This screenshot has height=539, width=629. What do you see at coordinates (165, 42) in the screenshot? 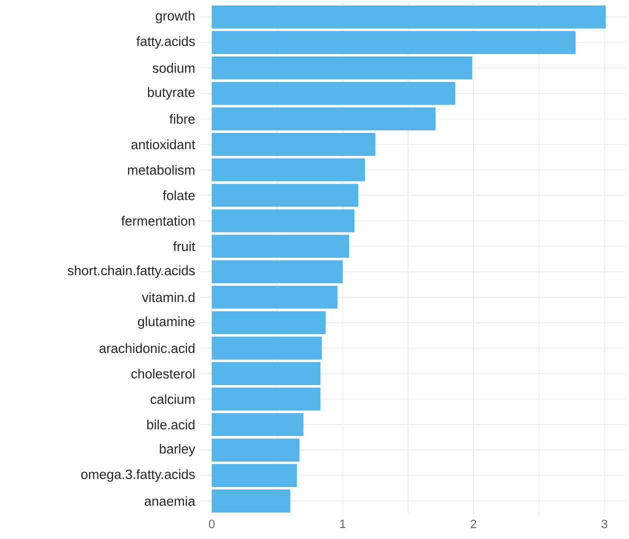
I see `y-tick-label: fatty.acids` at bounding box center [165, 42].